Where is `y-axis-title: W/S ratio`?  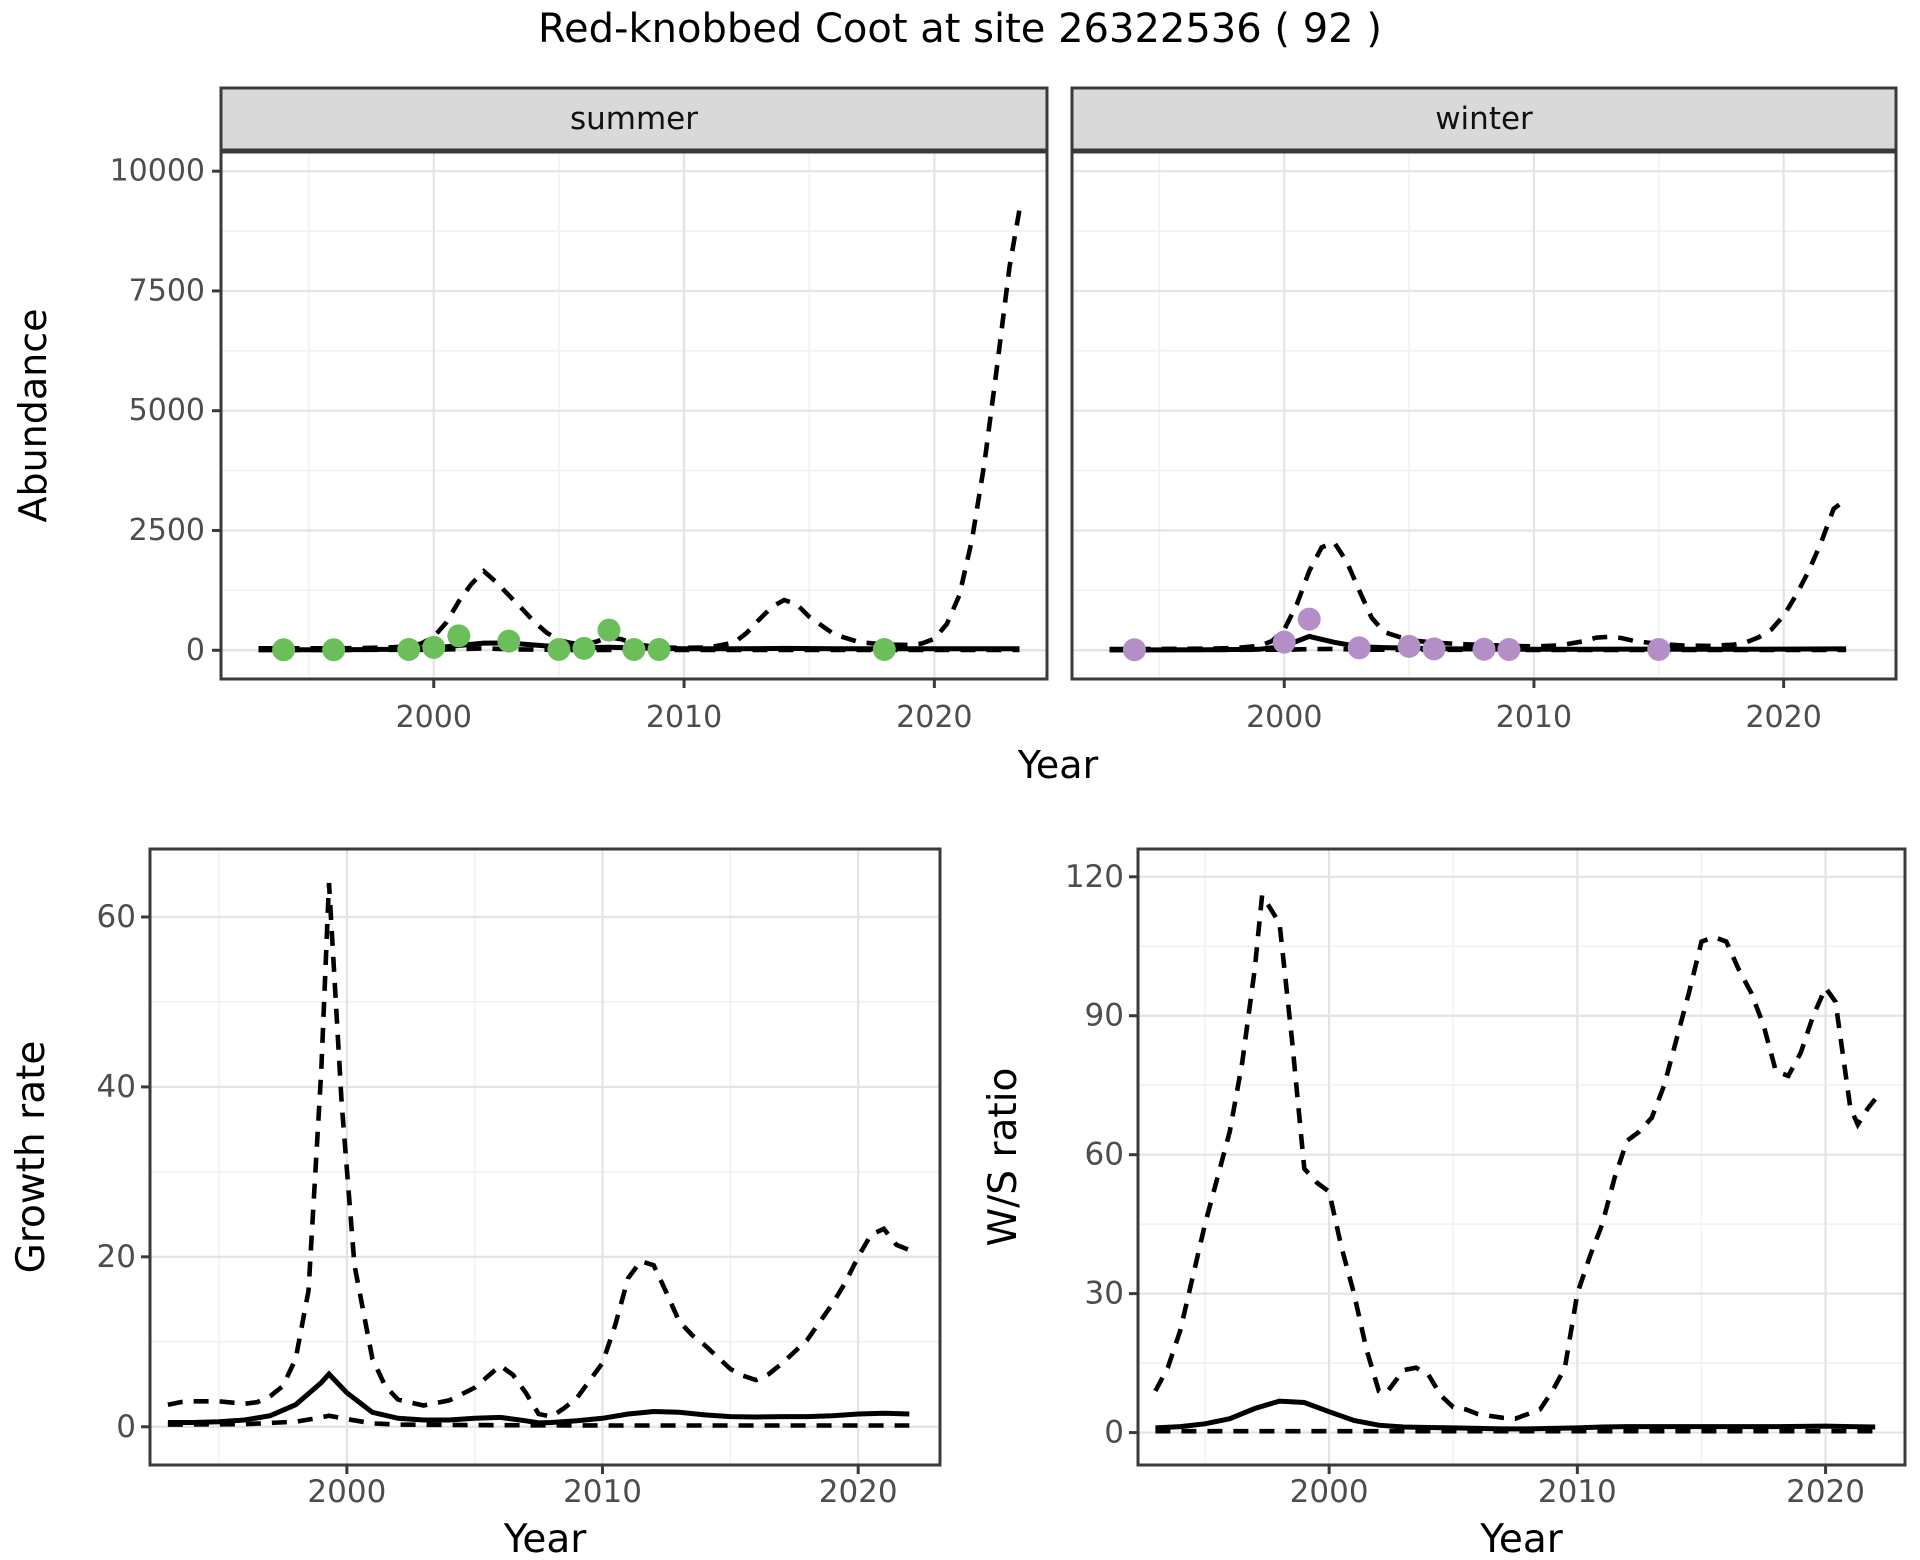 y-axis-title: W/S ratio is located at coordinates (1003, 1157).